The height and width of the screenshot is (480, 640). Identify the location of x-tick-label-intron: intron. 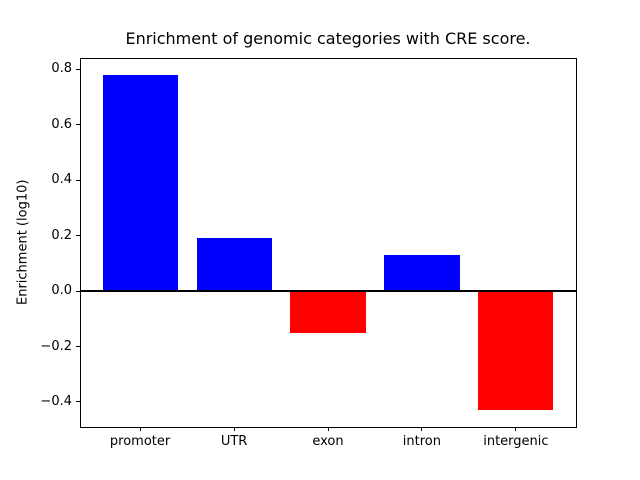
(421, 441).